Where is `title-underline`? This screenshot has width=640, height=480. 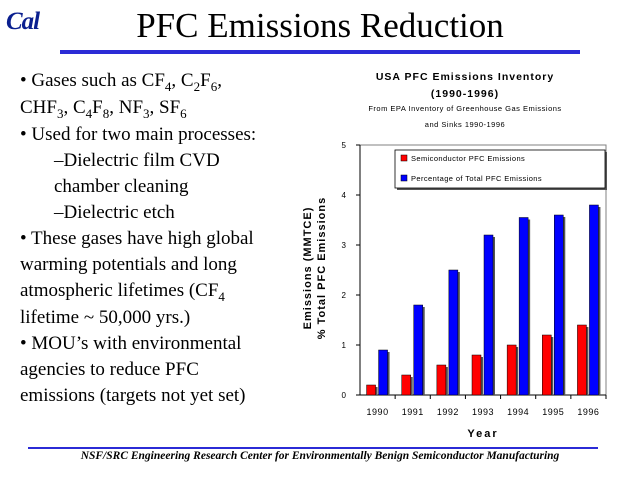 title-underline is located at coordinates (320, 52).